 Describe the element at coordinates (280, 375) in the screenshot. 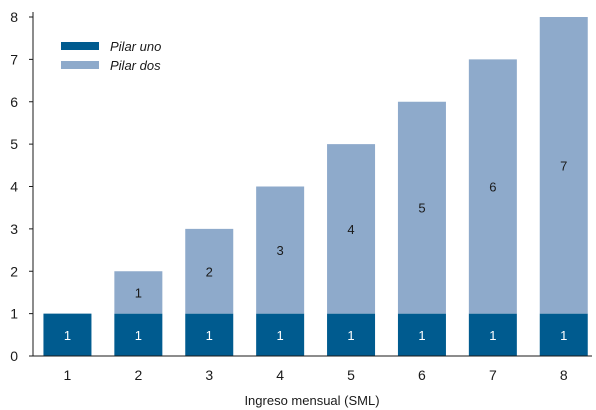

I see `x-tick-label: 4` at that location.